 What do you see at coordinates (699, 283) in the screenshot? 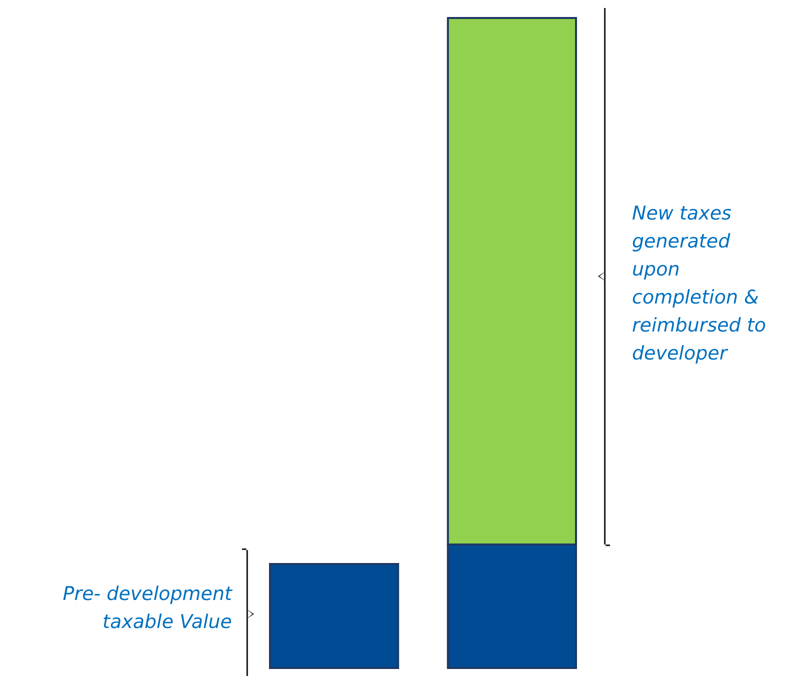
I see `text: New taxes generated upon completion & reimbursed to developer` at bounding box center [699, 283].